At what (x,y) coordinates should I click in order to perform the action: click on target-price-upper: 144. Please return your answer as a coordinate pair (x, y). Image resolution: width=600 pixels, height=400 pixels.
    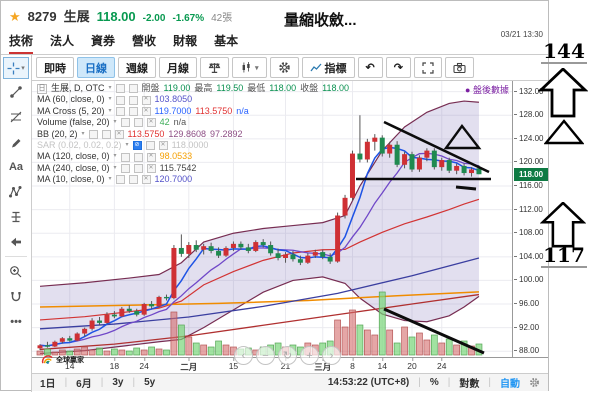
    Looking at the image, I should click on (564, 52).